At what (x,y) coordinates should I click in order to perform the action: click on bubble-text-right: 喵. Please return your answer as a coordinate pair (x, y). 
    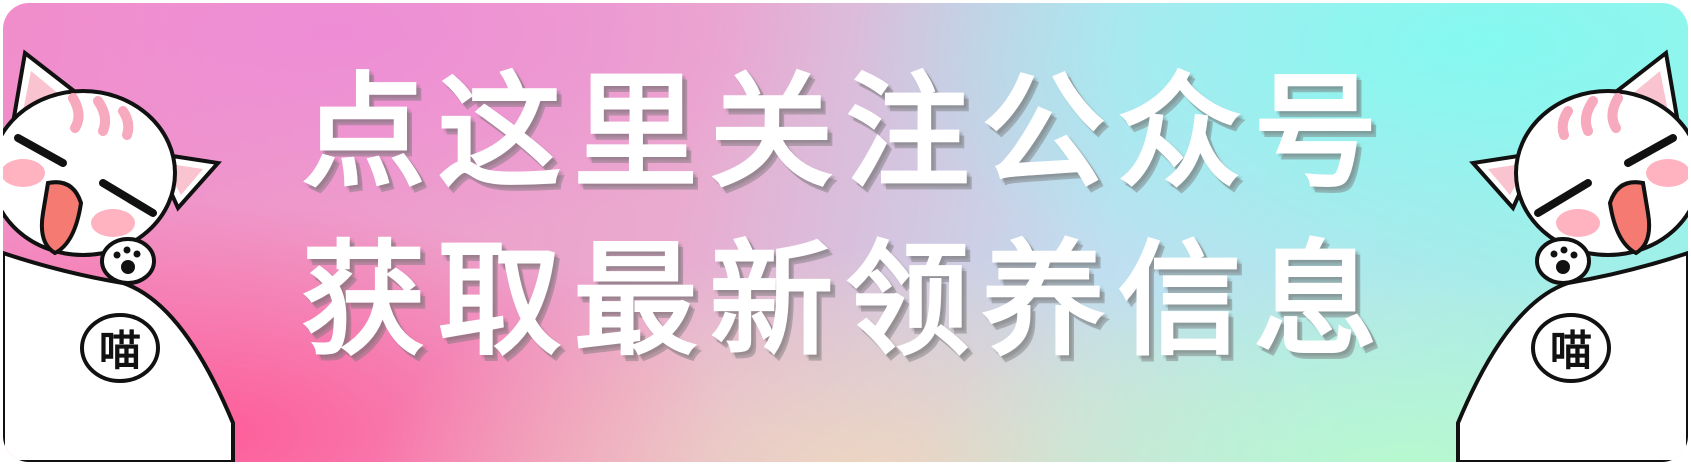
    Looking at the image, I should click on (1571, 350).